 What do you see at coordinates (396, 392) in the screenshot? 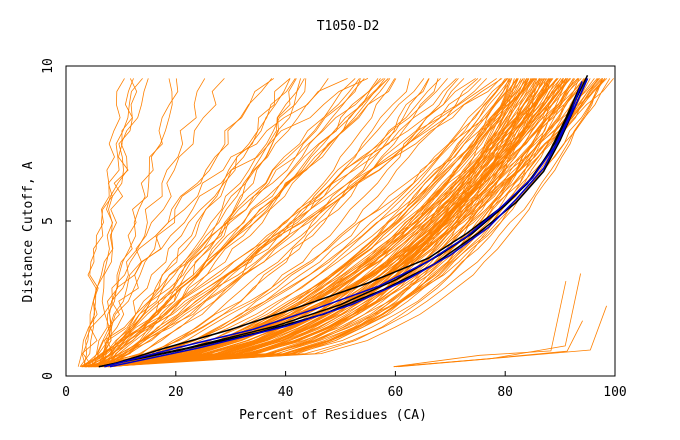
I see `x-tick-label: 60` at bounding box center [396, 392].